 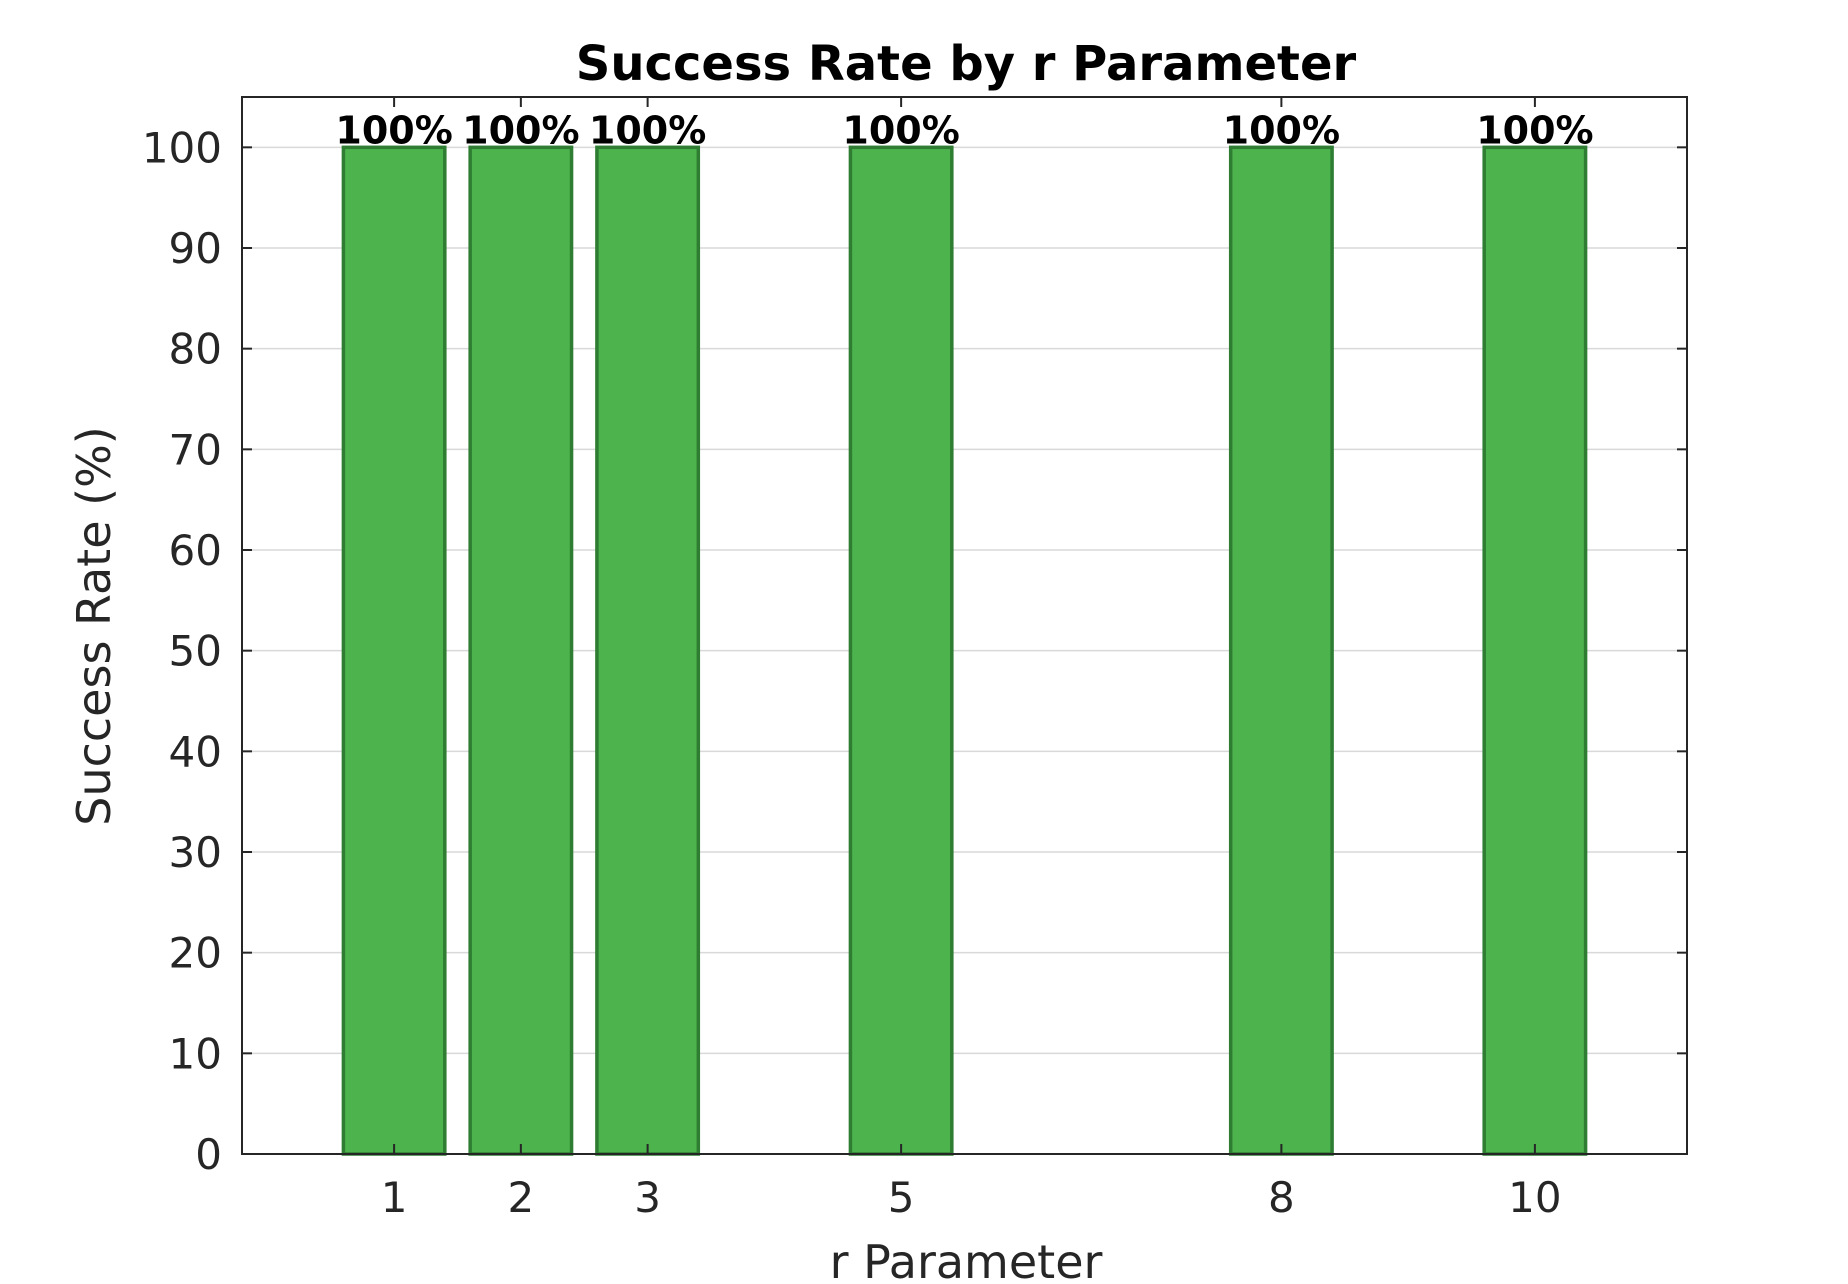 What do you see at coordinates (195, 953) in the screenshot?
I see `y-tick-label: 20` at bounding box center [195, 953].